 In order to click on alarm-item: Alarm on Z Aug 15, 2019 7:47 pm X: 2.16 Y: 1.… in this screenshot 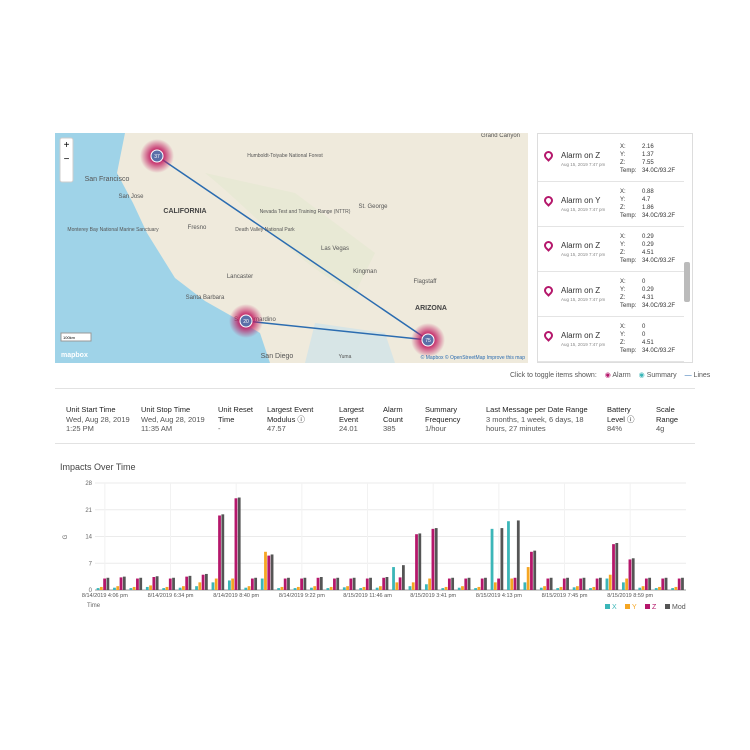, I will do `click(611, 159)`.